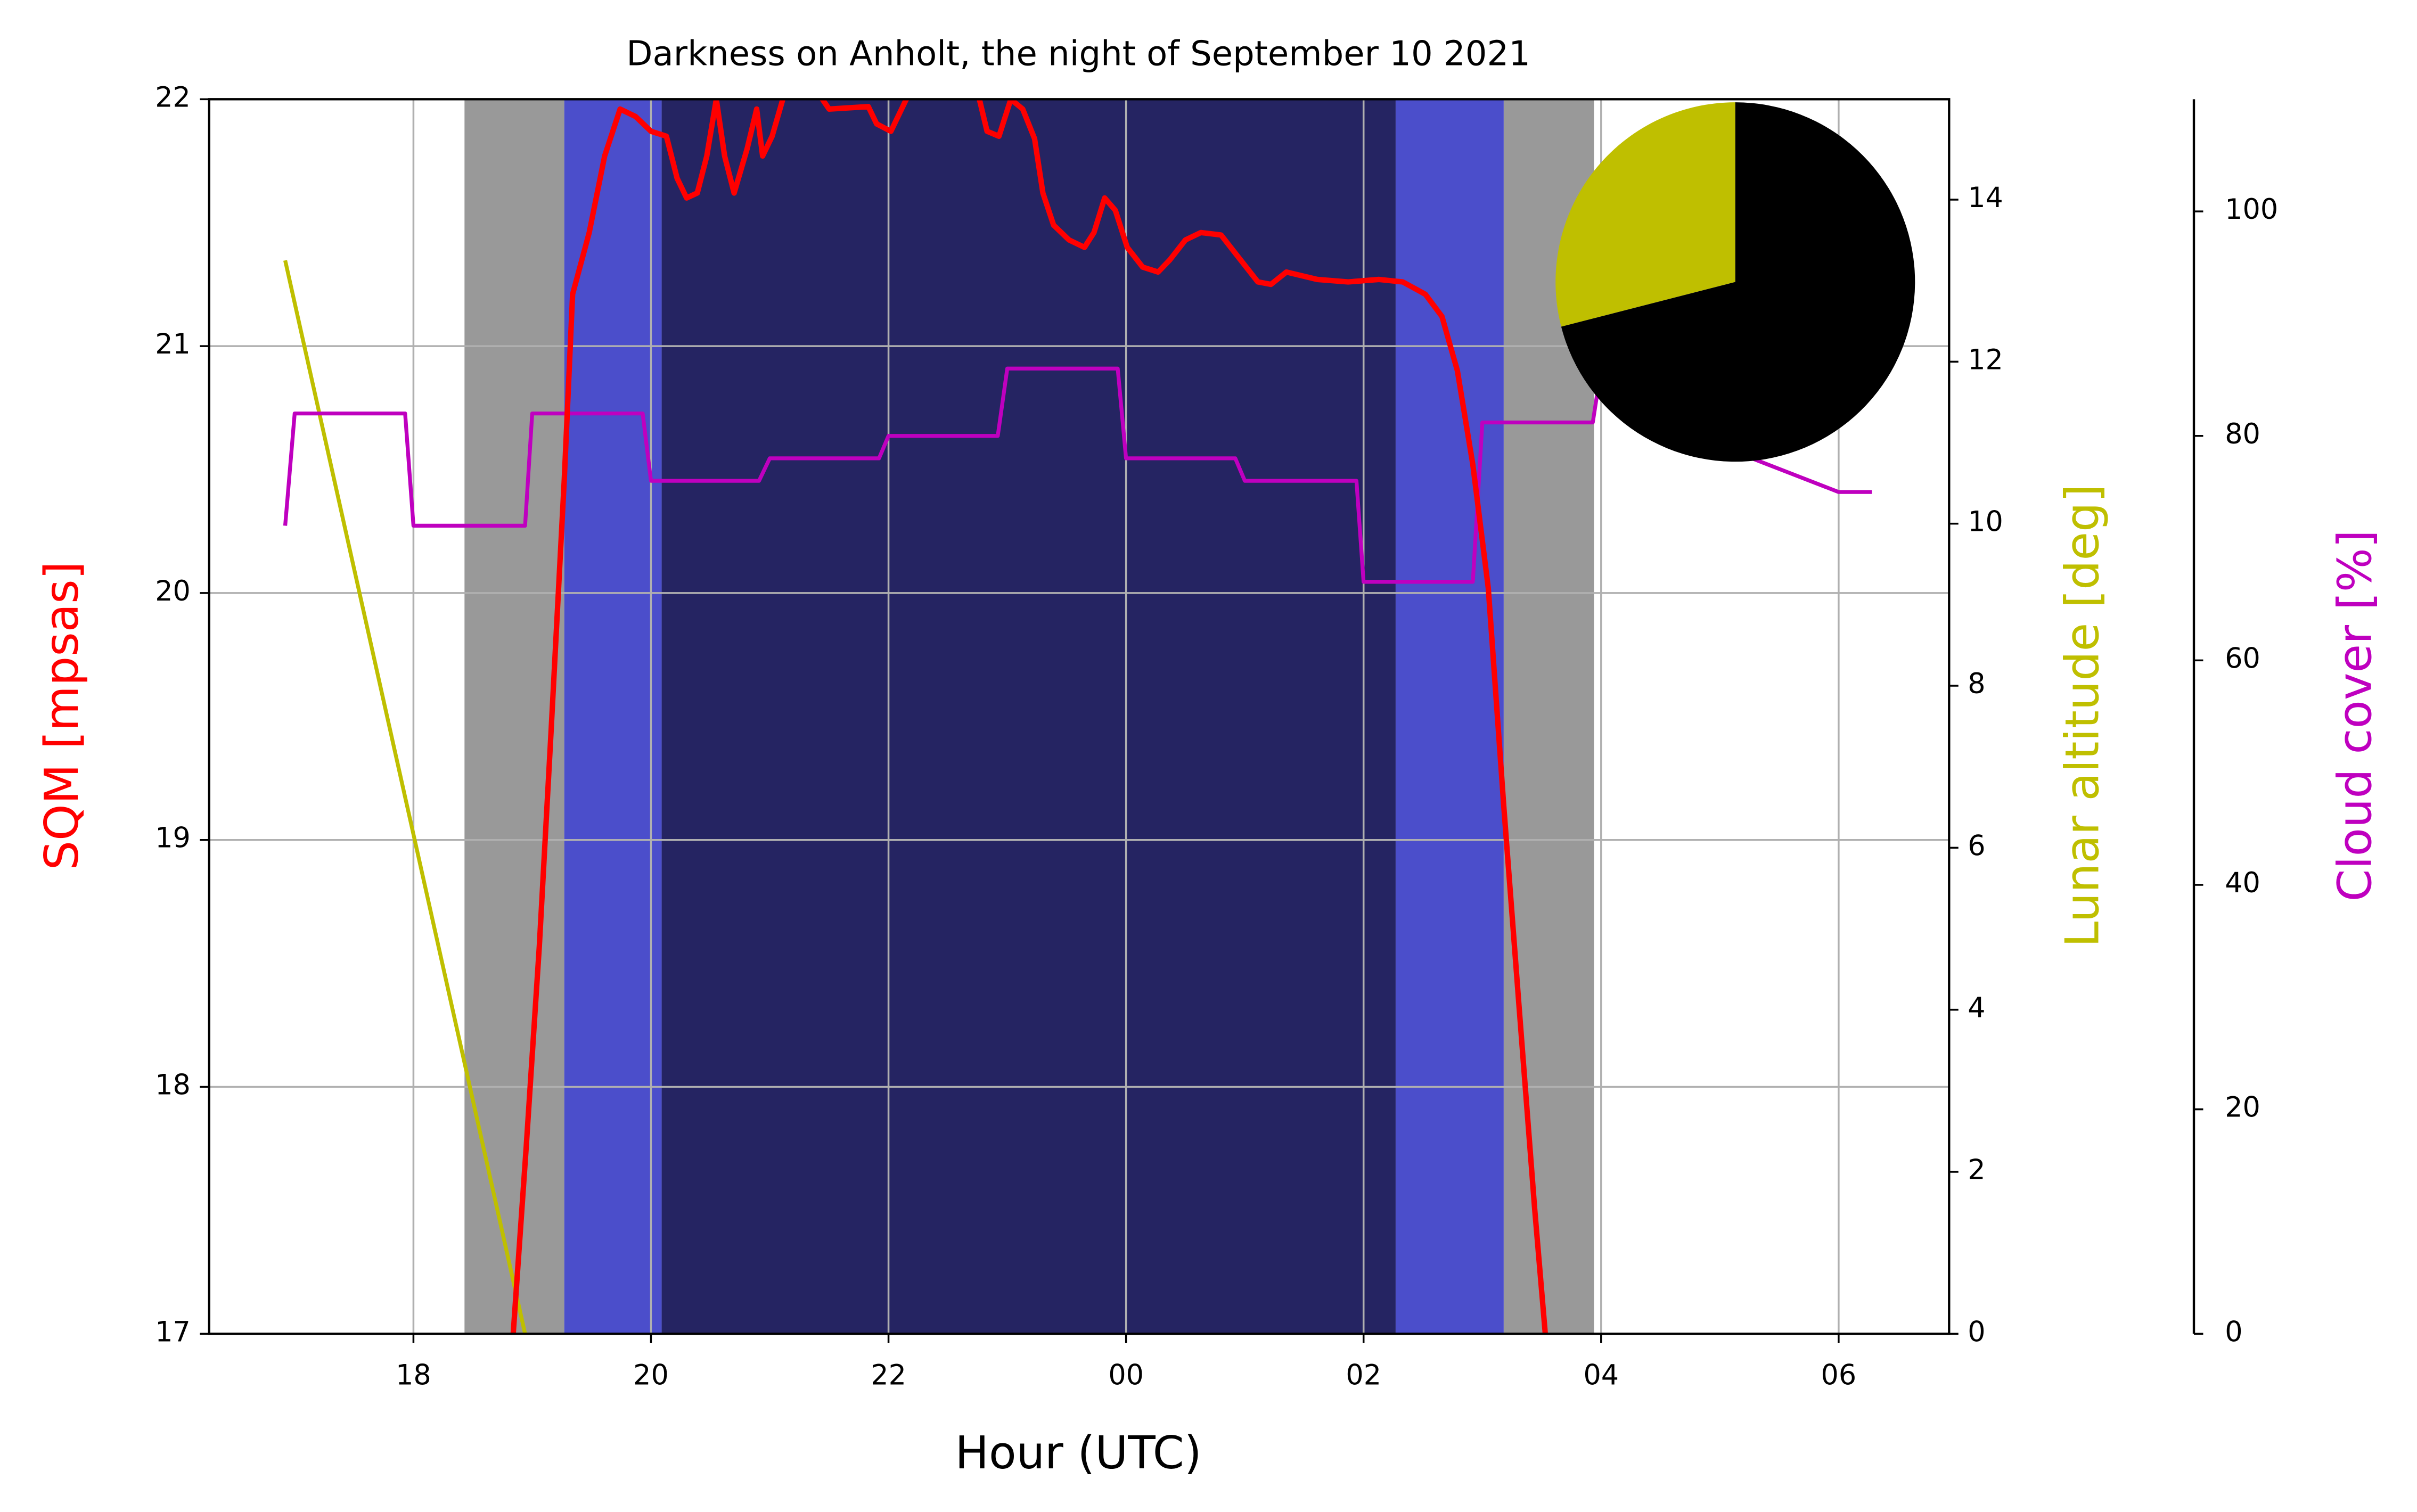 Image resolution: width=2417 pixels, height=1512 pixels. Describe the element at coordinates (2355, 715) in the screenshot. I see `y3-axis-label: Cloud cover [%]` at that location.